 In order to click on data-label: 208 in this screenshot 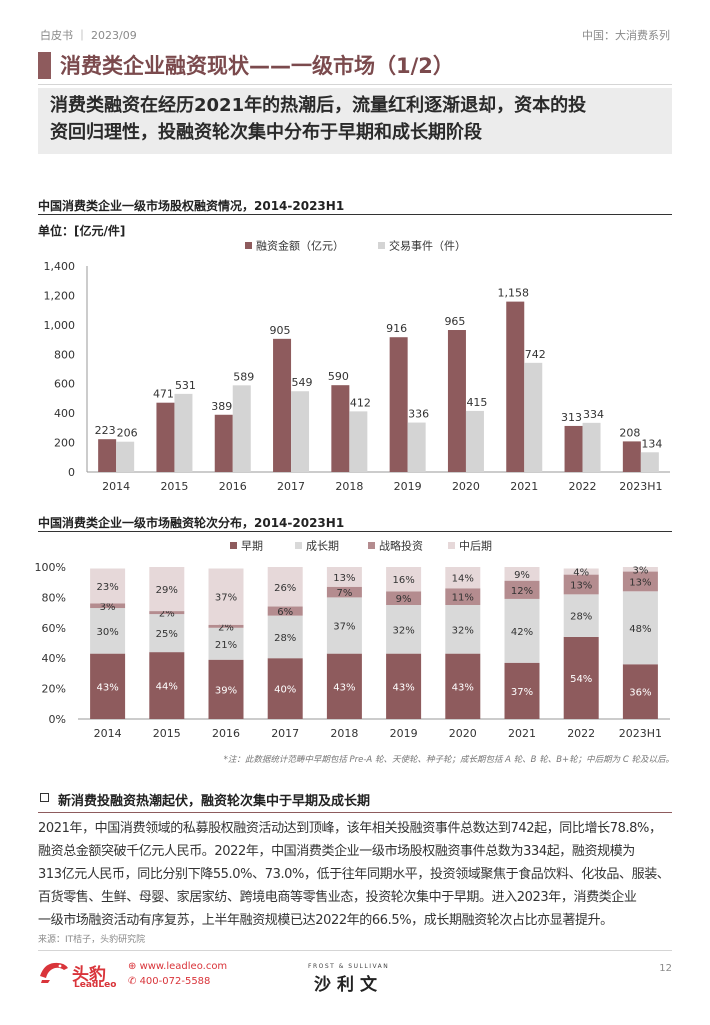, I will do `click(629, 432)`.